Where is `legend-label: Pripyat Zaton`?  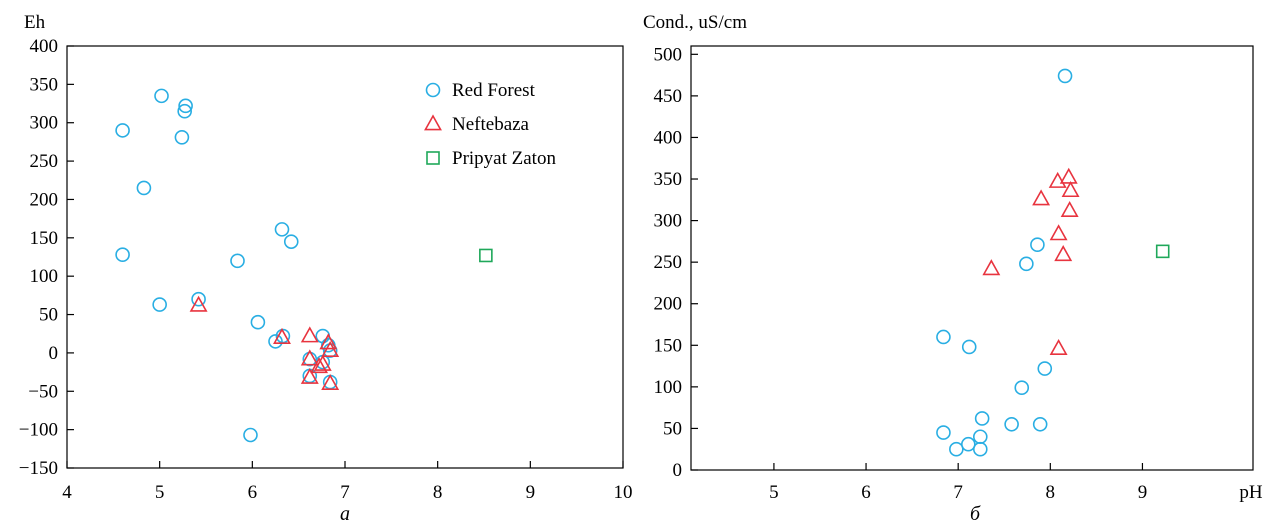
legend-label: Pripyat Zaton is located at coordinates (504, 158).